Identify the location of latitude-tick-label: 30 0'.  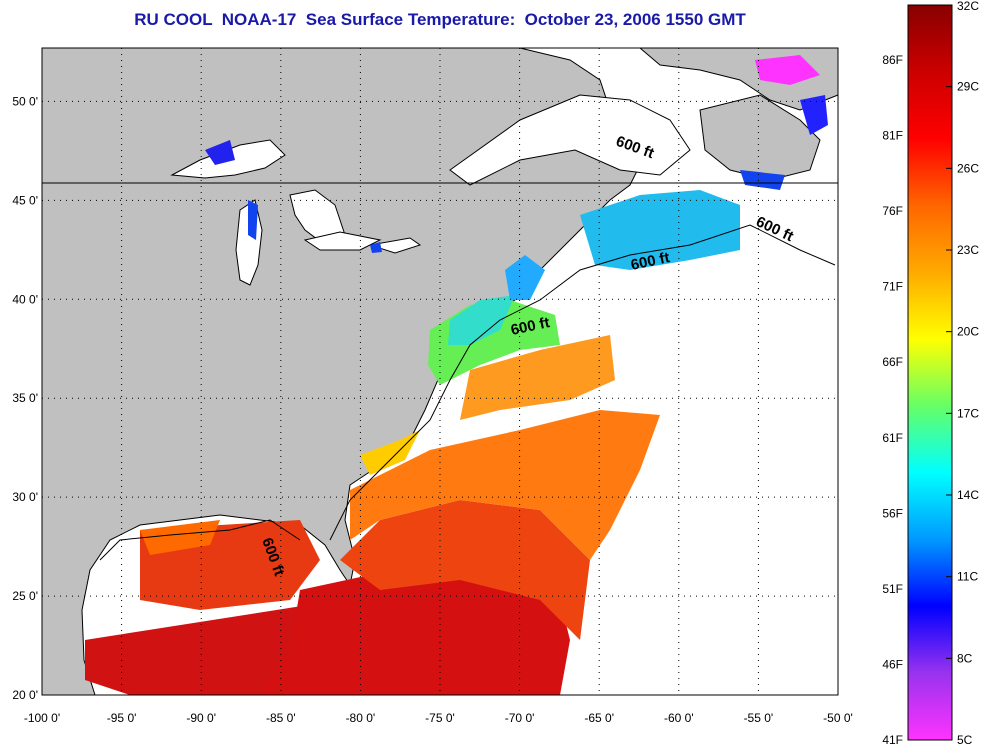
(25, 497).